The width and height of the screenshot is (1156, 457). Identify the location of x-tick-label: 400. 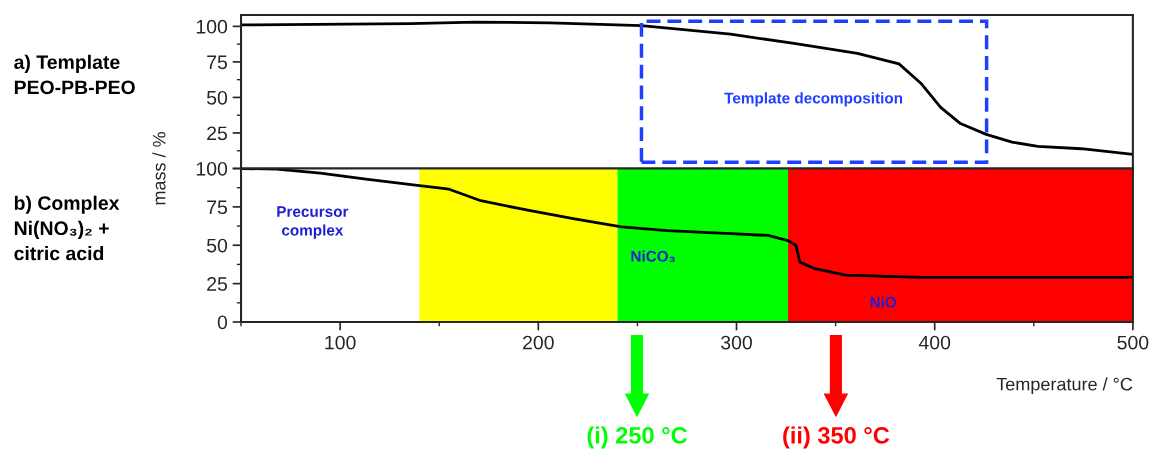
(934, 342).